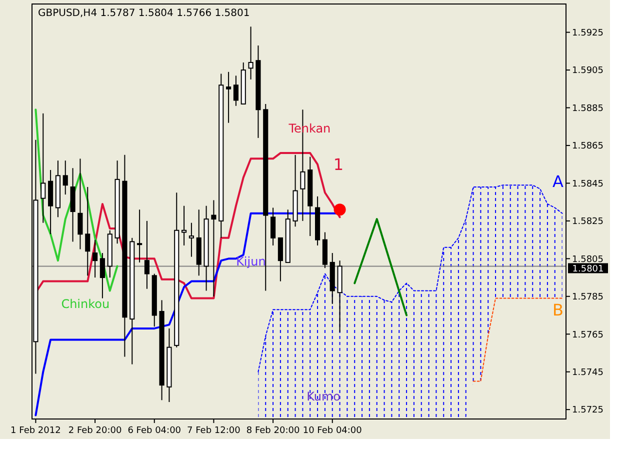  Describe the element at coordinates (251, 261) in the screenshot. I see `series-label: Kijun` at that location.